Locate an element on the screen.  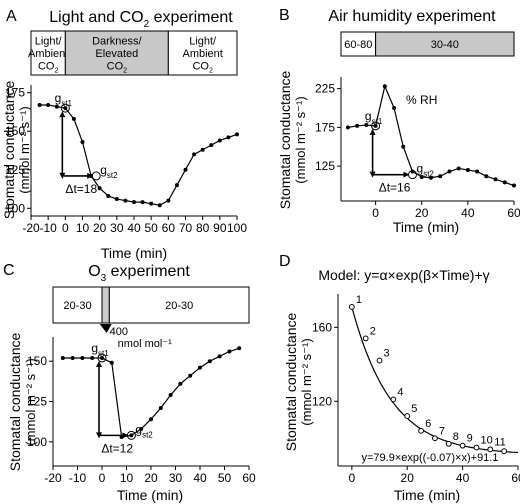
point-label: 7 is located at coordinates (442, 431).